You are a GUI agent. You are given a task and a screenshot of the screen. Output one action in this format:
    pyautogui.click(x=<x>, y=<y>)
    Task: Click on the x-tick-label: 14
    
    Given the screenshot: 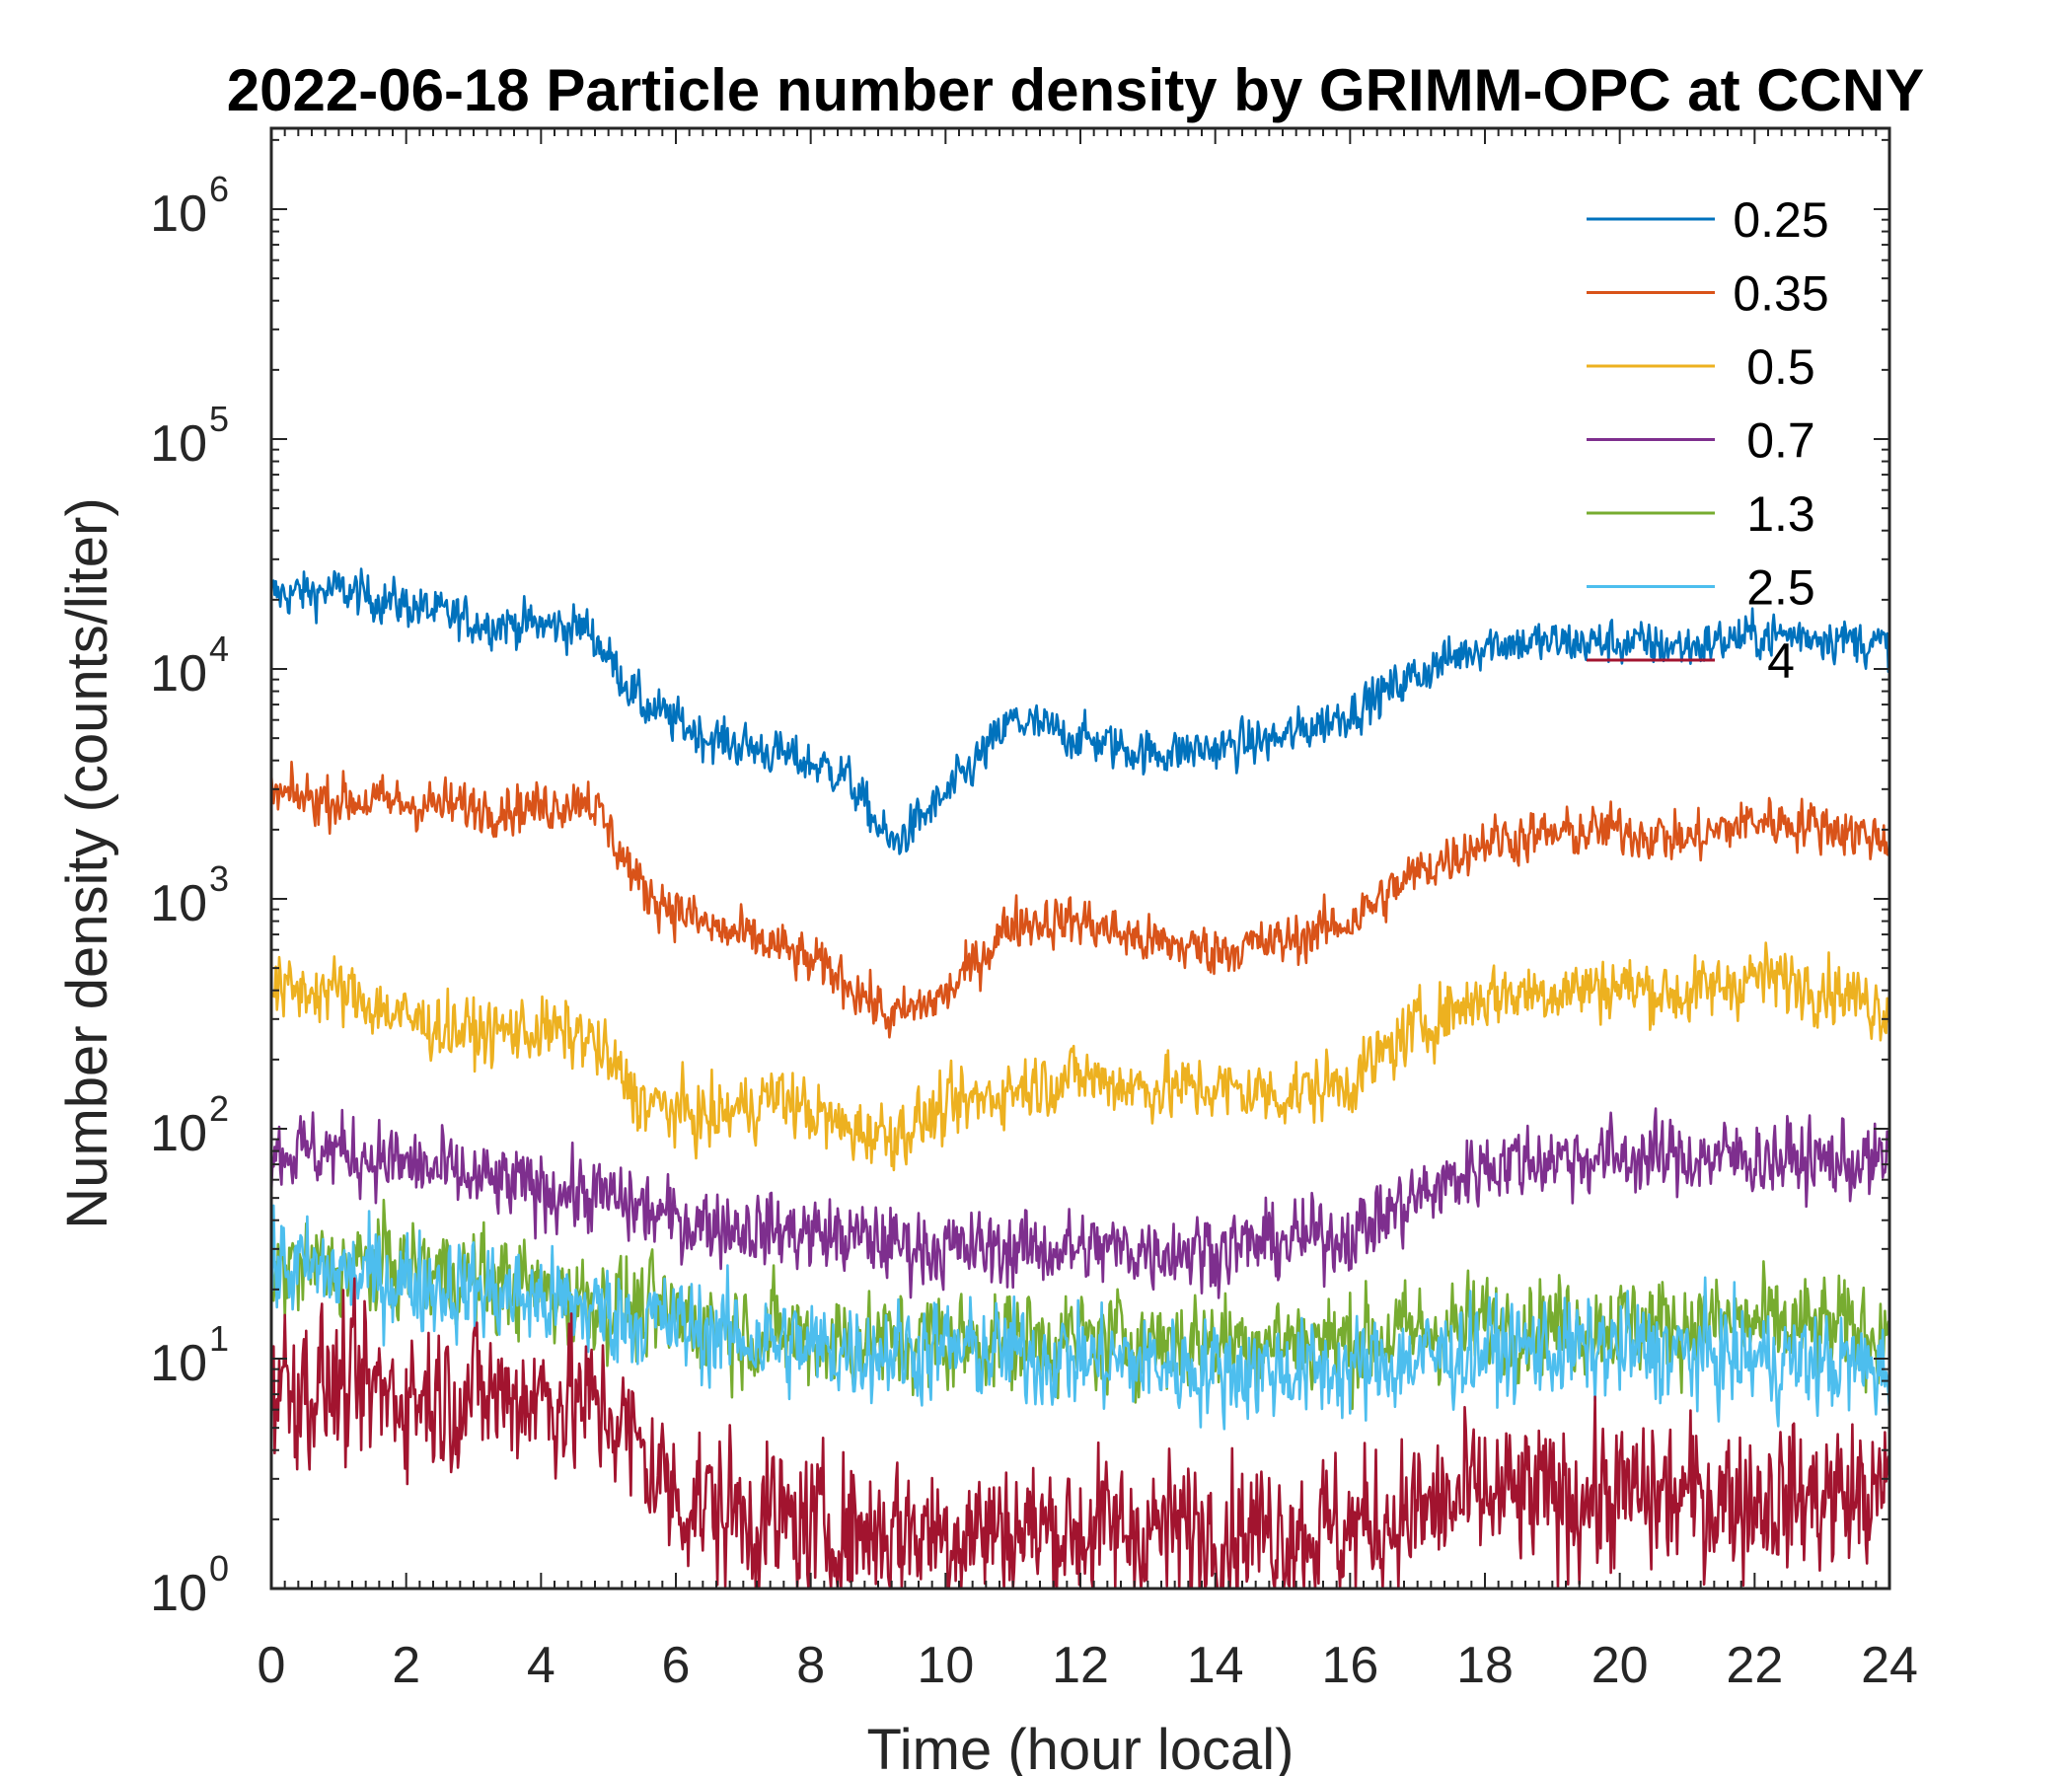 What is the action you would take?
    pyautogui.click(x=1216, y=1666)
    